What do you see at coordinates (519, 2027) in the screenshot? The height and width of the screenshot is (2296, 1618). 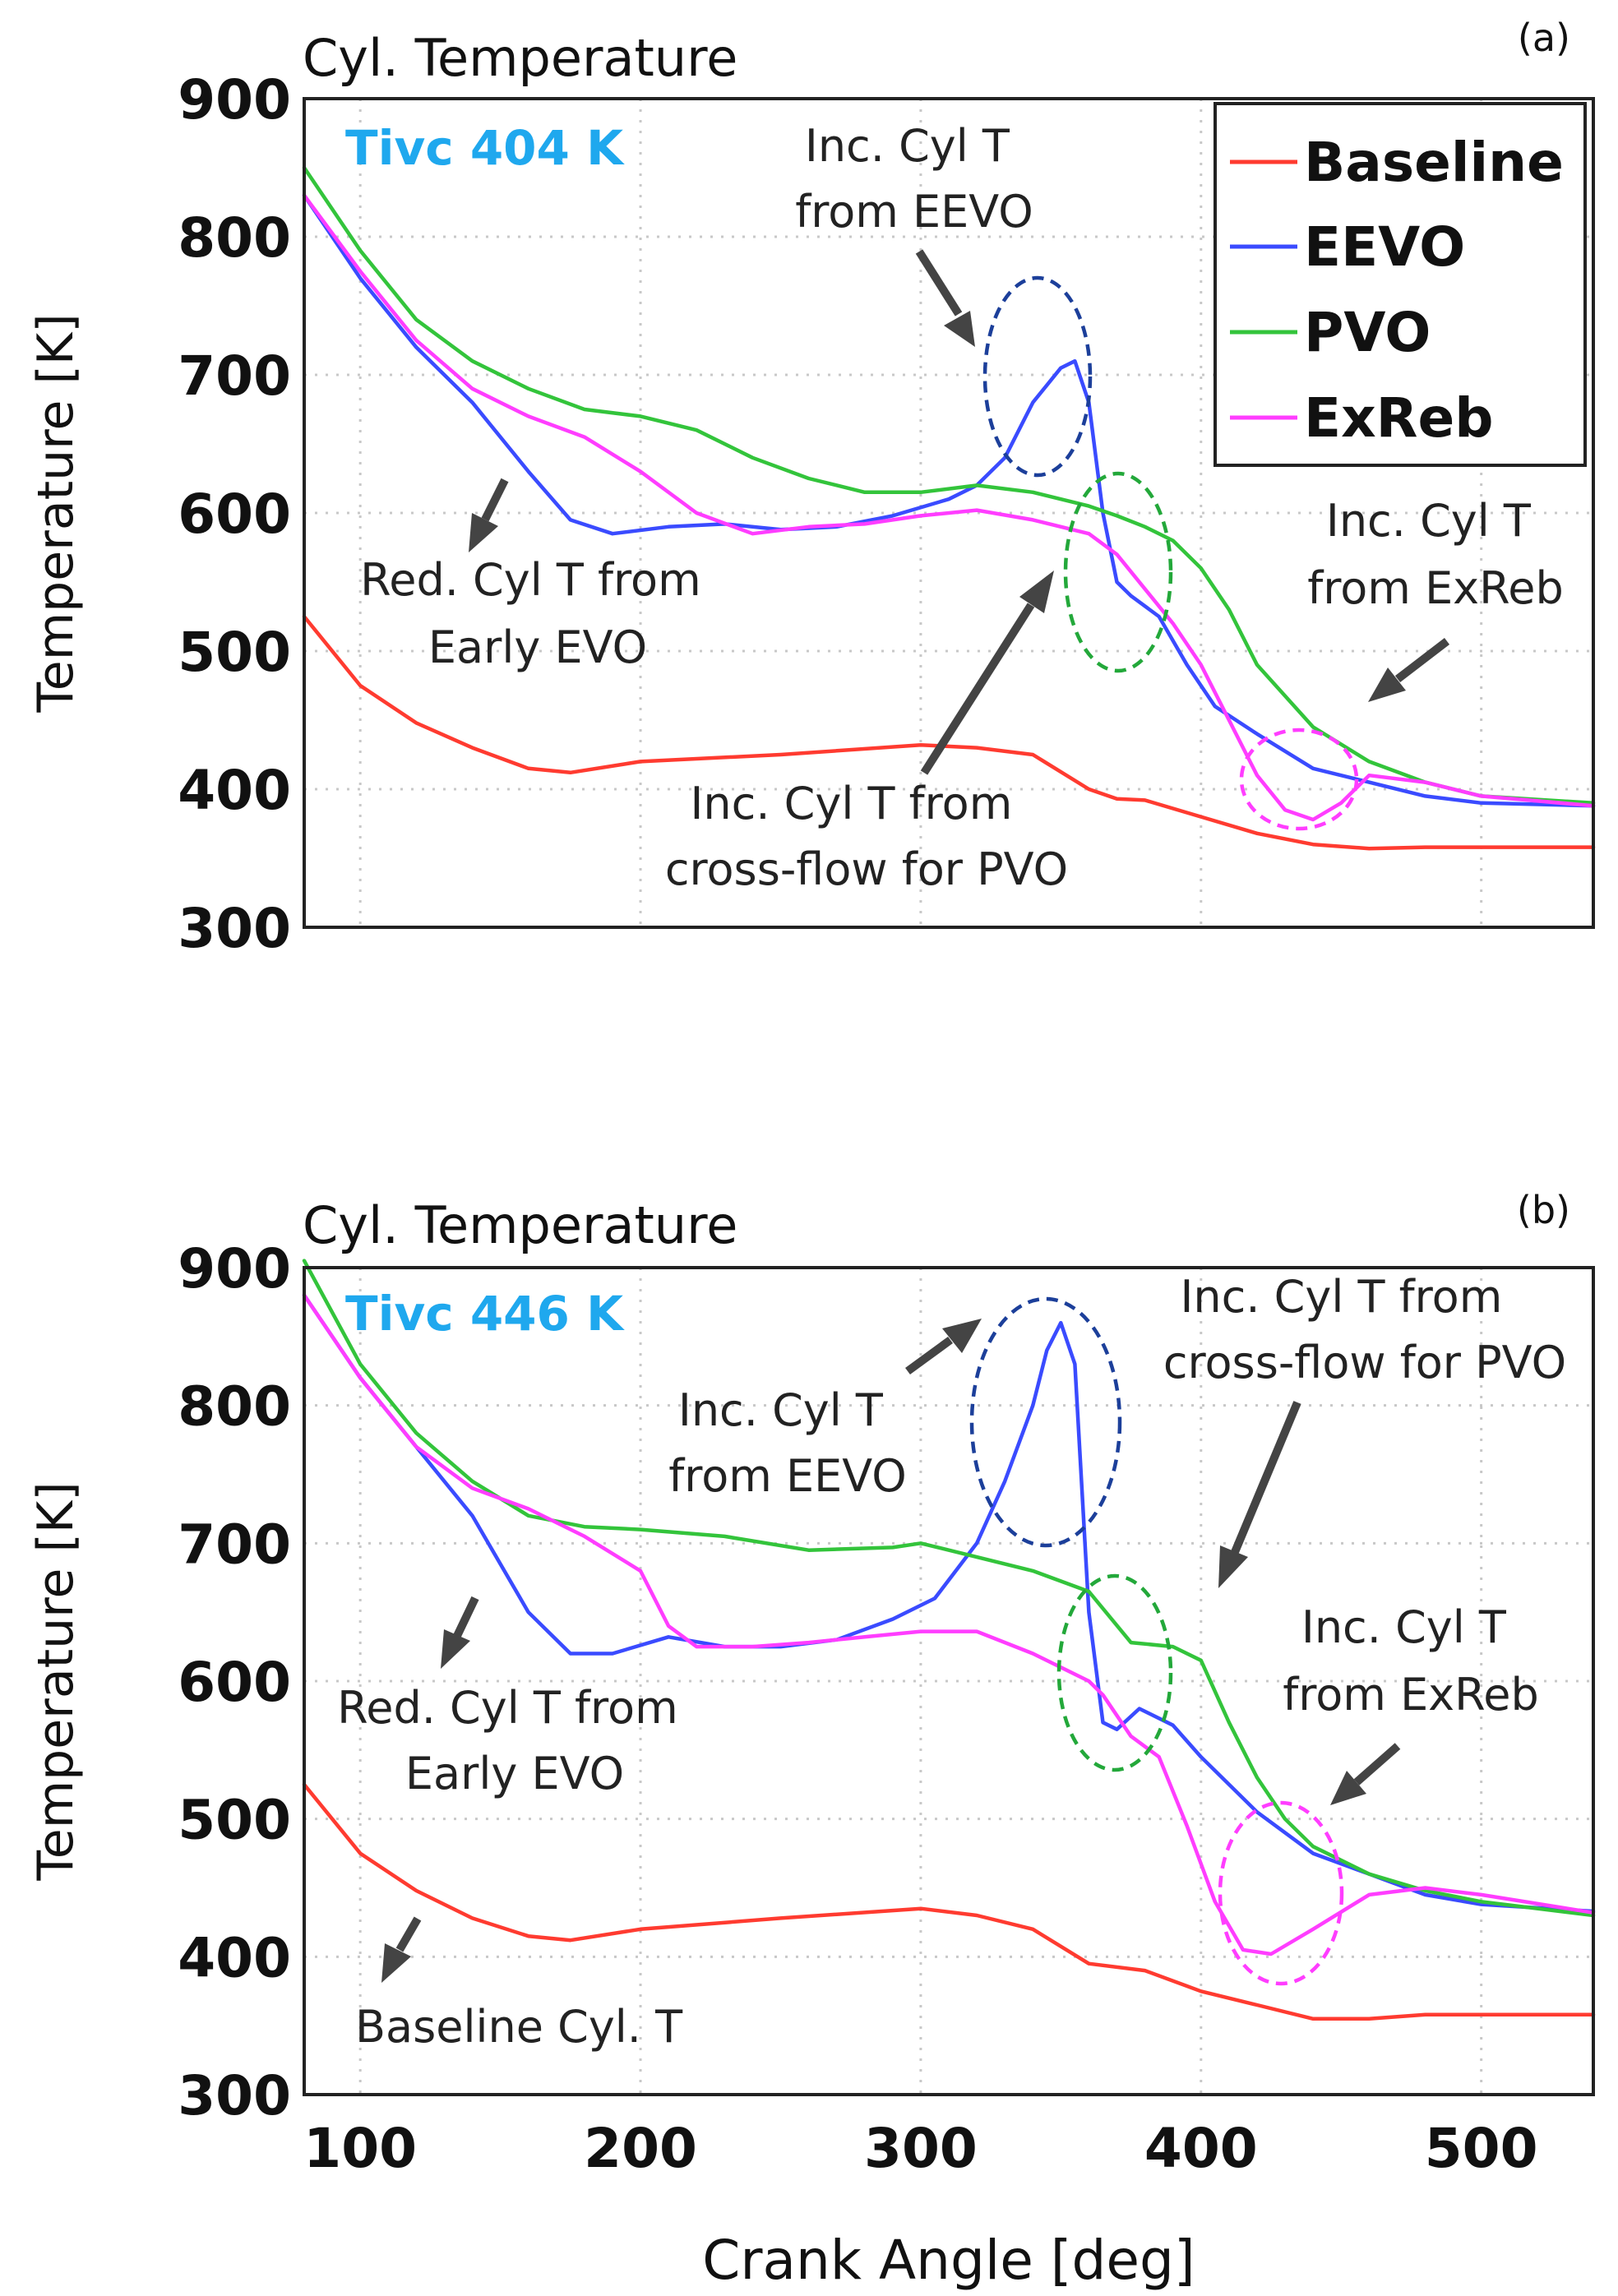 I see `panel-b-annotation-baseline: Baseline Cyl. T` at bounding box center [519, 2027].